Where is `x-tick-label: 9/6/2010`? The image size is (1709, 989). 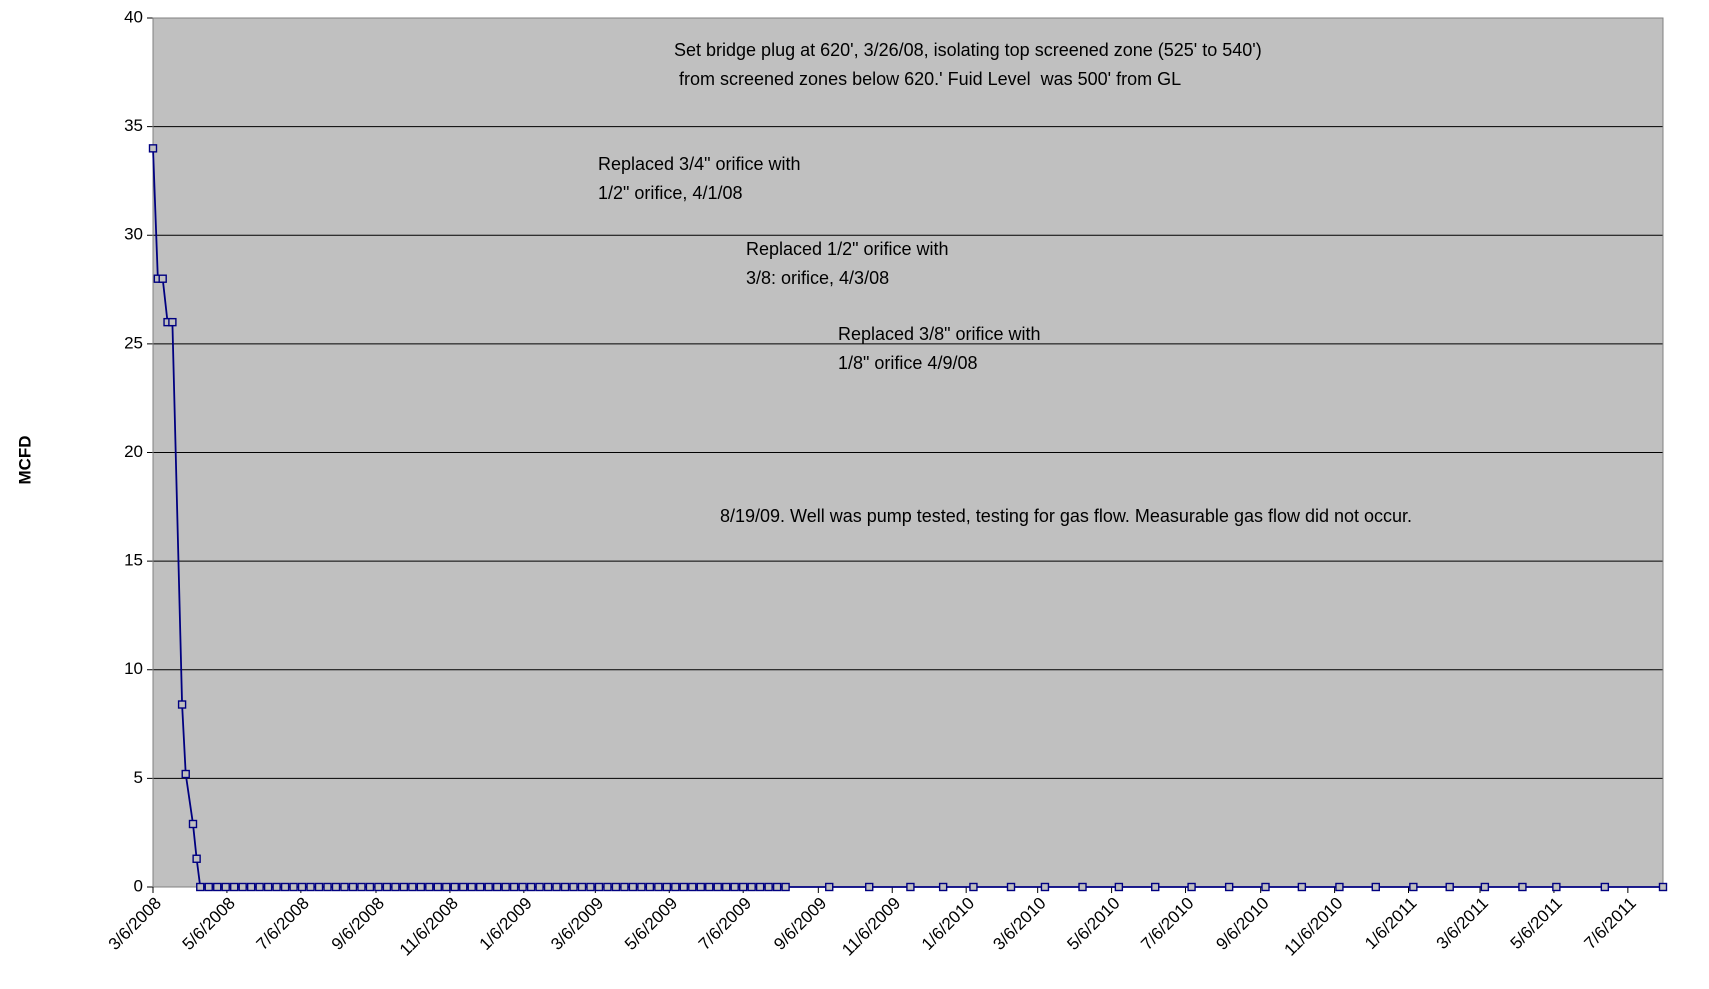
x-tick-label: 9/6/2010 is located at coordinates (1242, 924).